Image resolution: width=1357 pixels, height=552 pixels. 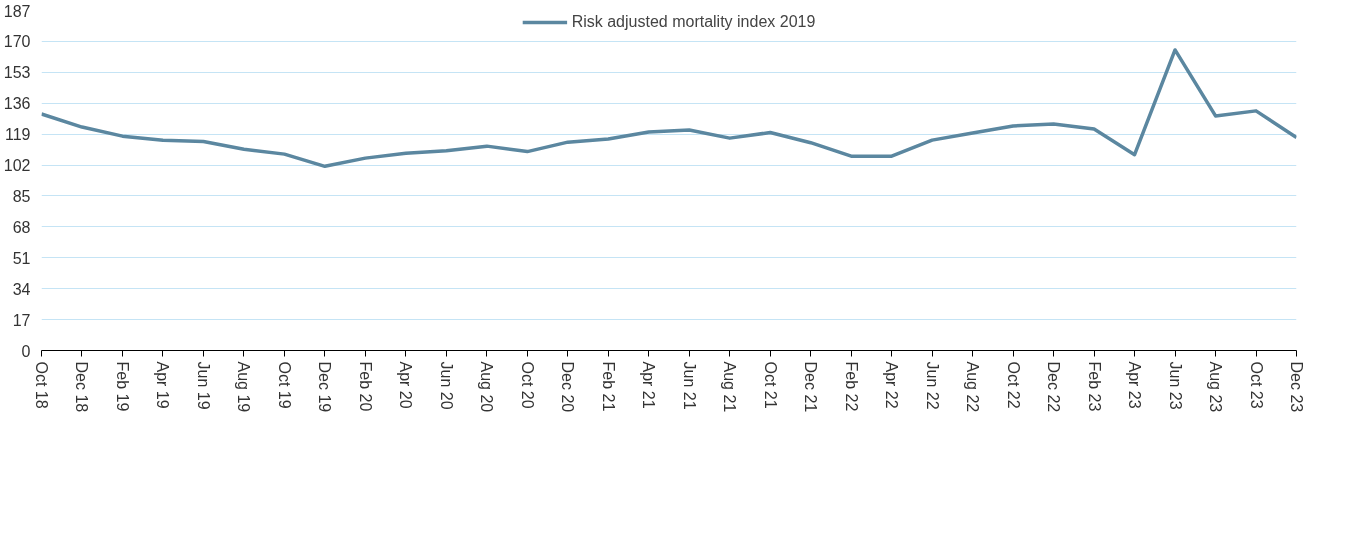 I want to click on x-tick-label: Aug 20, so click(x=487, y=387).